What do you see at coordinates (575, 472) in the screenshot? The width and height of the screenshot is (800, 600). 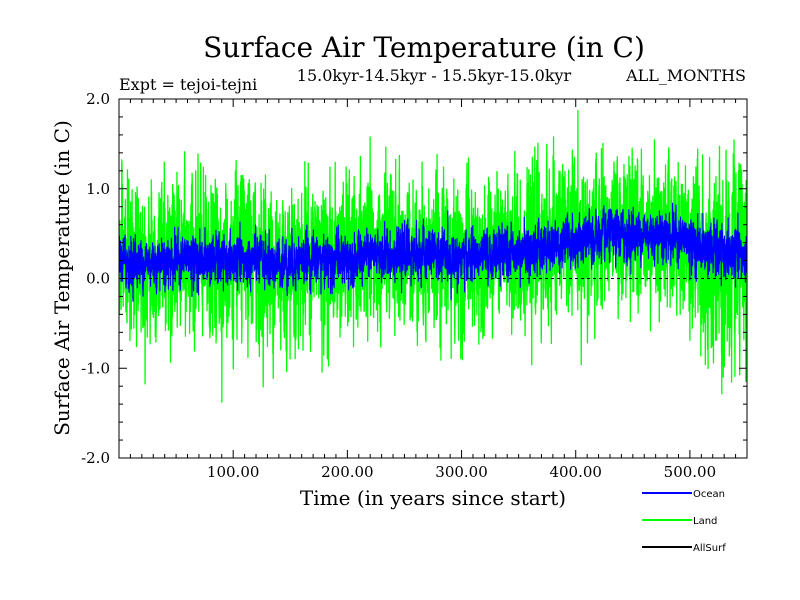 I see `x-tick-label: 400.00` at bounding box center [575, 472].